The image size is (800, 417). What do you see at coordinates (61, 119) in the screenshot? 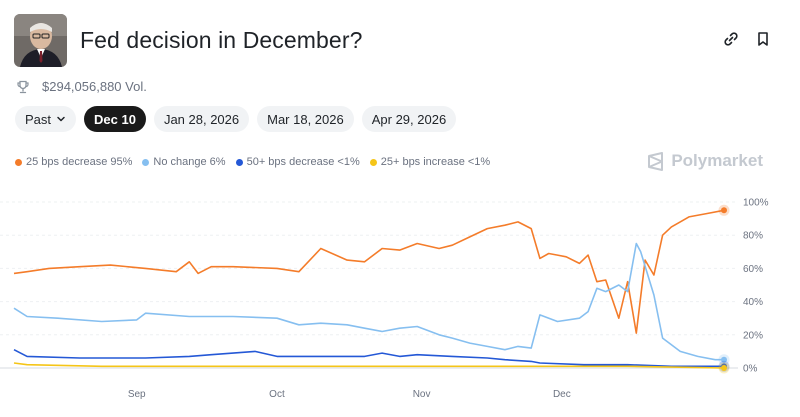
I see `chevron-down-icon` at bounding box center [61, 119].